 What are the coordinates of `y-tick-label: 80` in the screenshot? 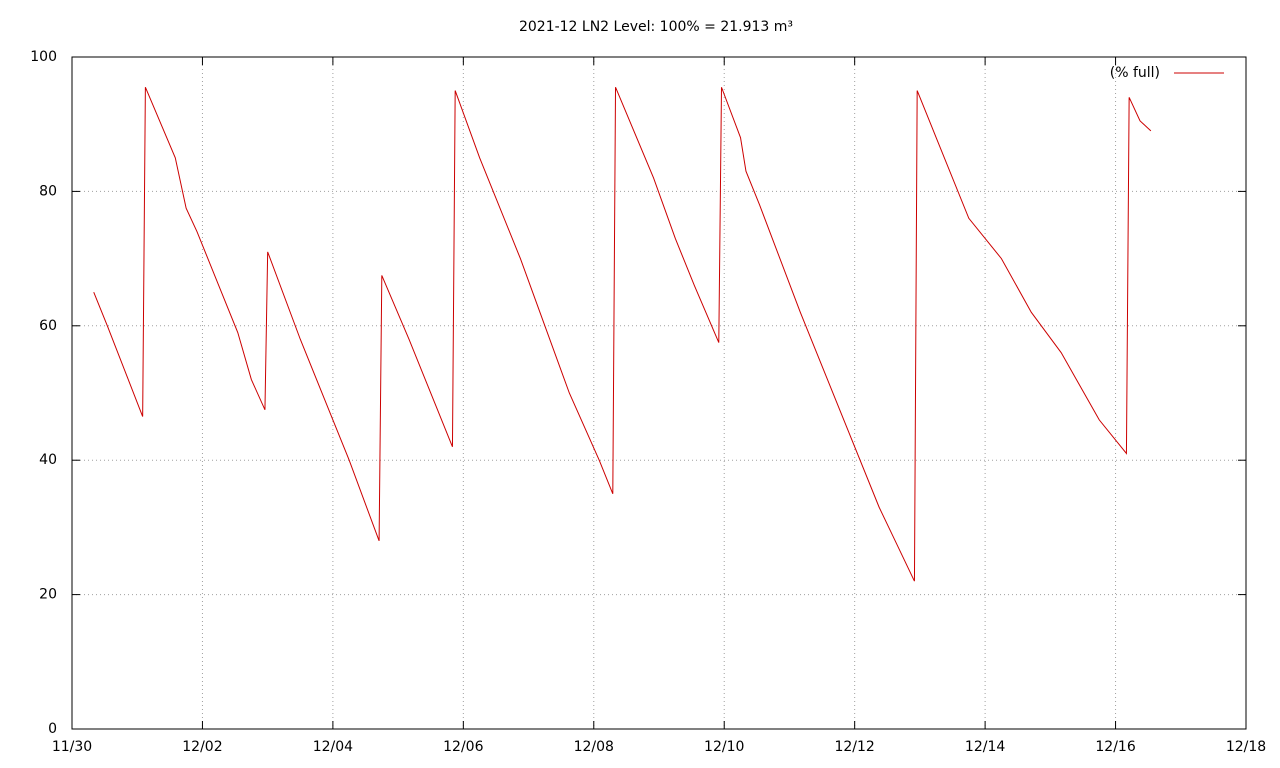 It's located at (48, 191).